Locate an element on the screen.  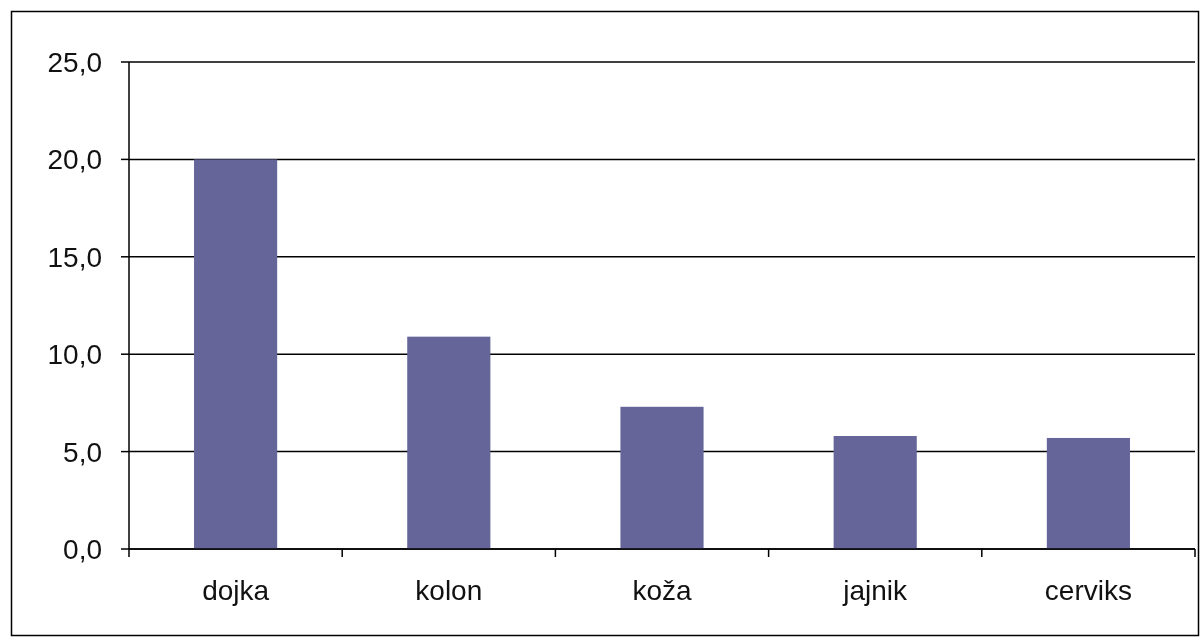
x-tick-label: koža is located at coordinates (662, 590).